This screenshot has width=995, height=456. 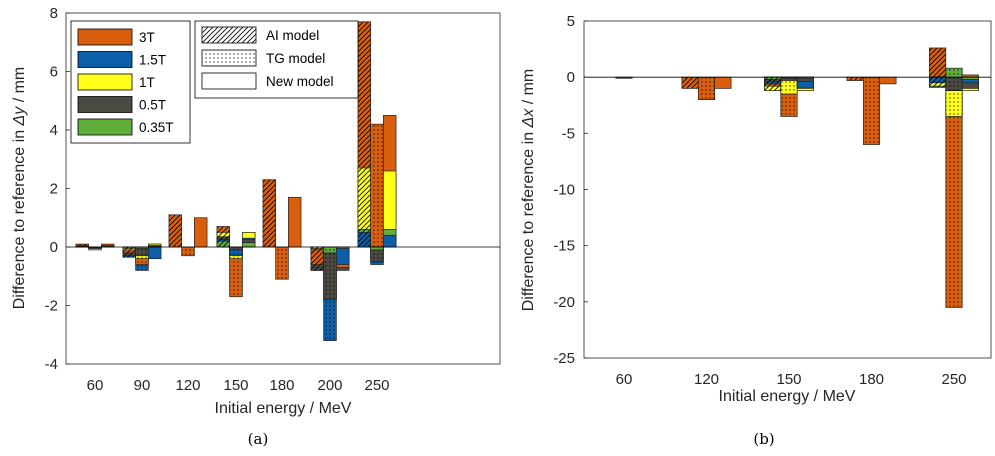 I want to click on bar-0_35T-new, so click(x=249, y=245).